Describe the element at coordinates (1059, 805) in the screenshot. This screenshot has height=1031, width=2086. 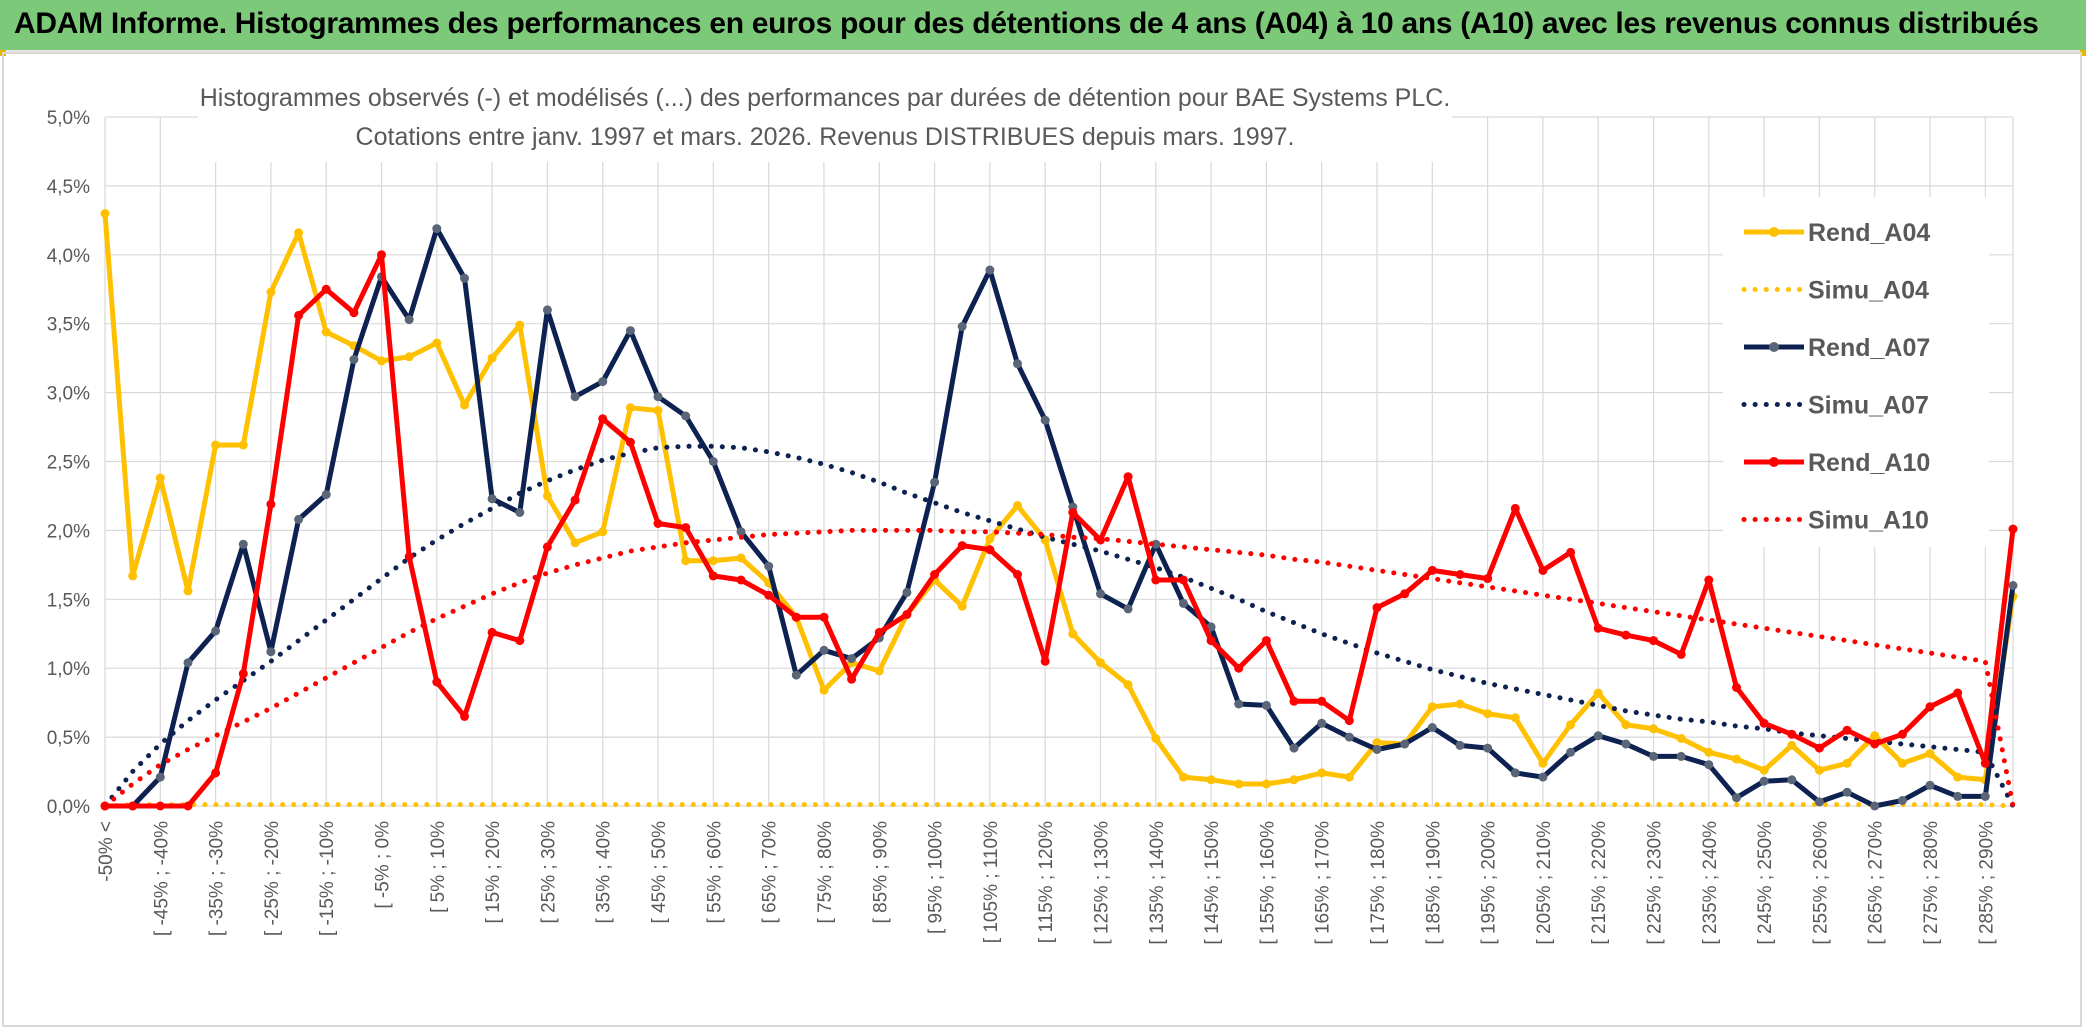
I see `series-line-simu_a04` at that location.